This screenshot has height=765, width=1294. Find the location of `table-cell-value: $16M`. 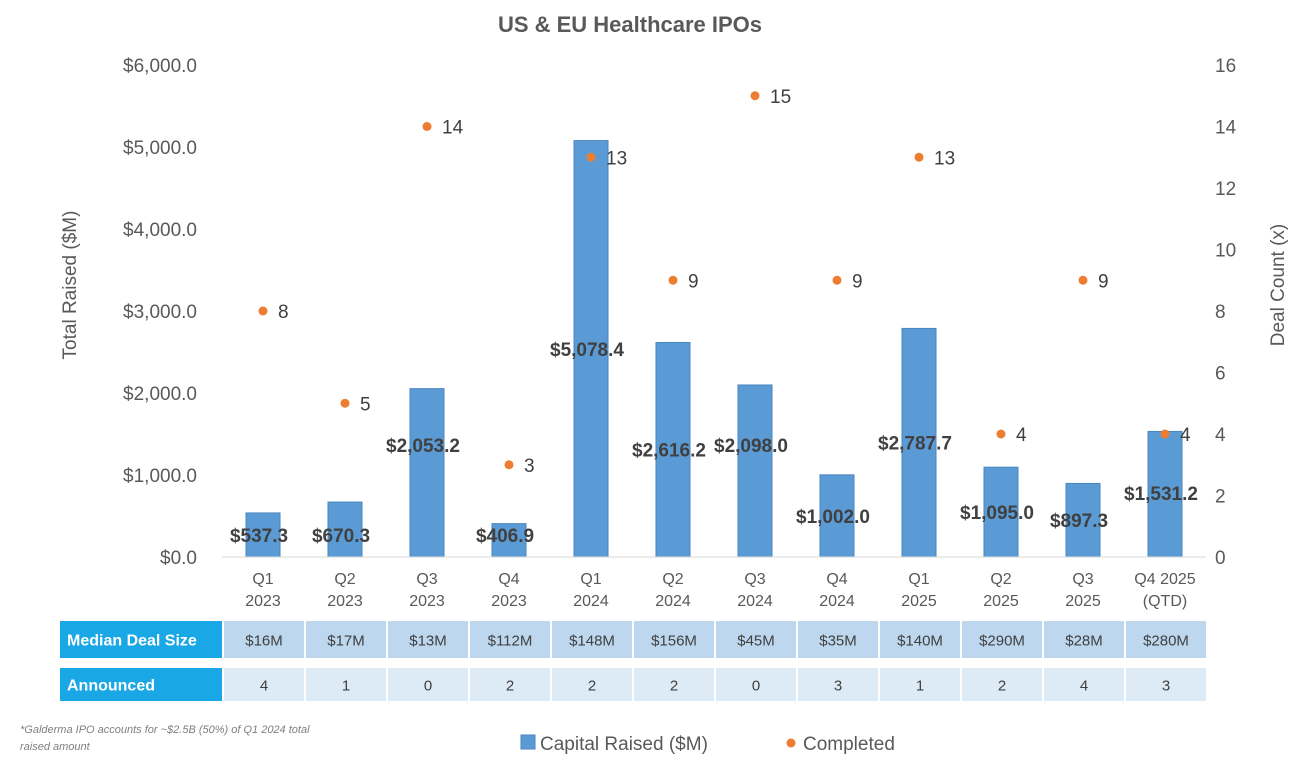

table-cell-value: $16M is located at coordinates (264, 641).